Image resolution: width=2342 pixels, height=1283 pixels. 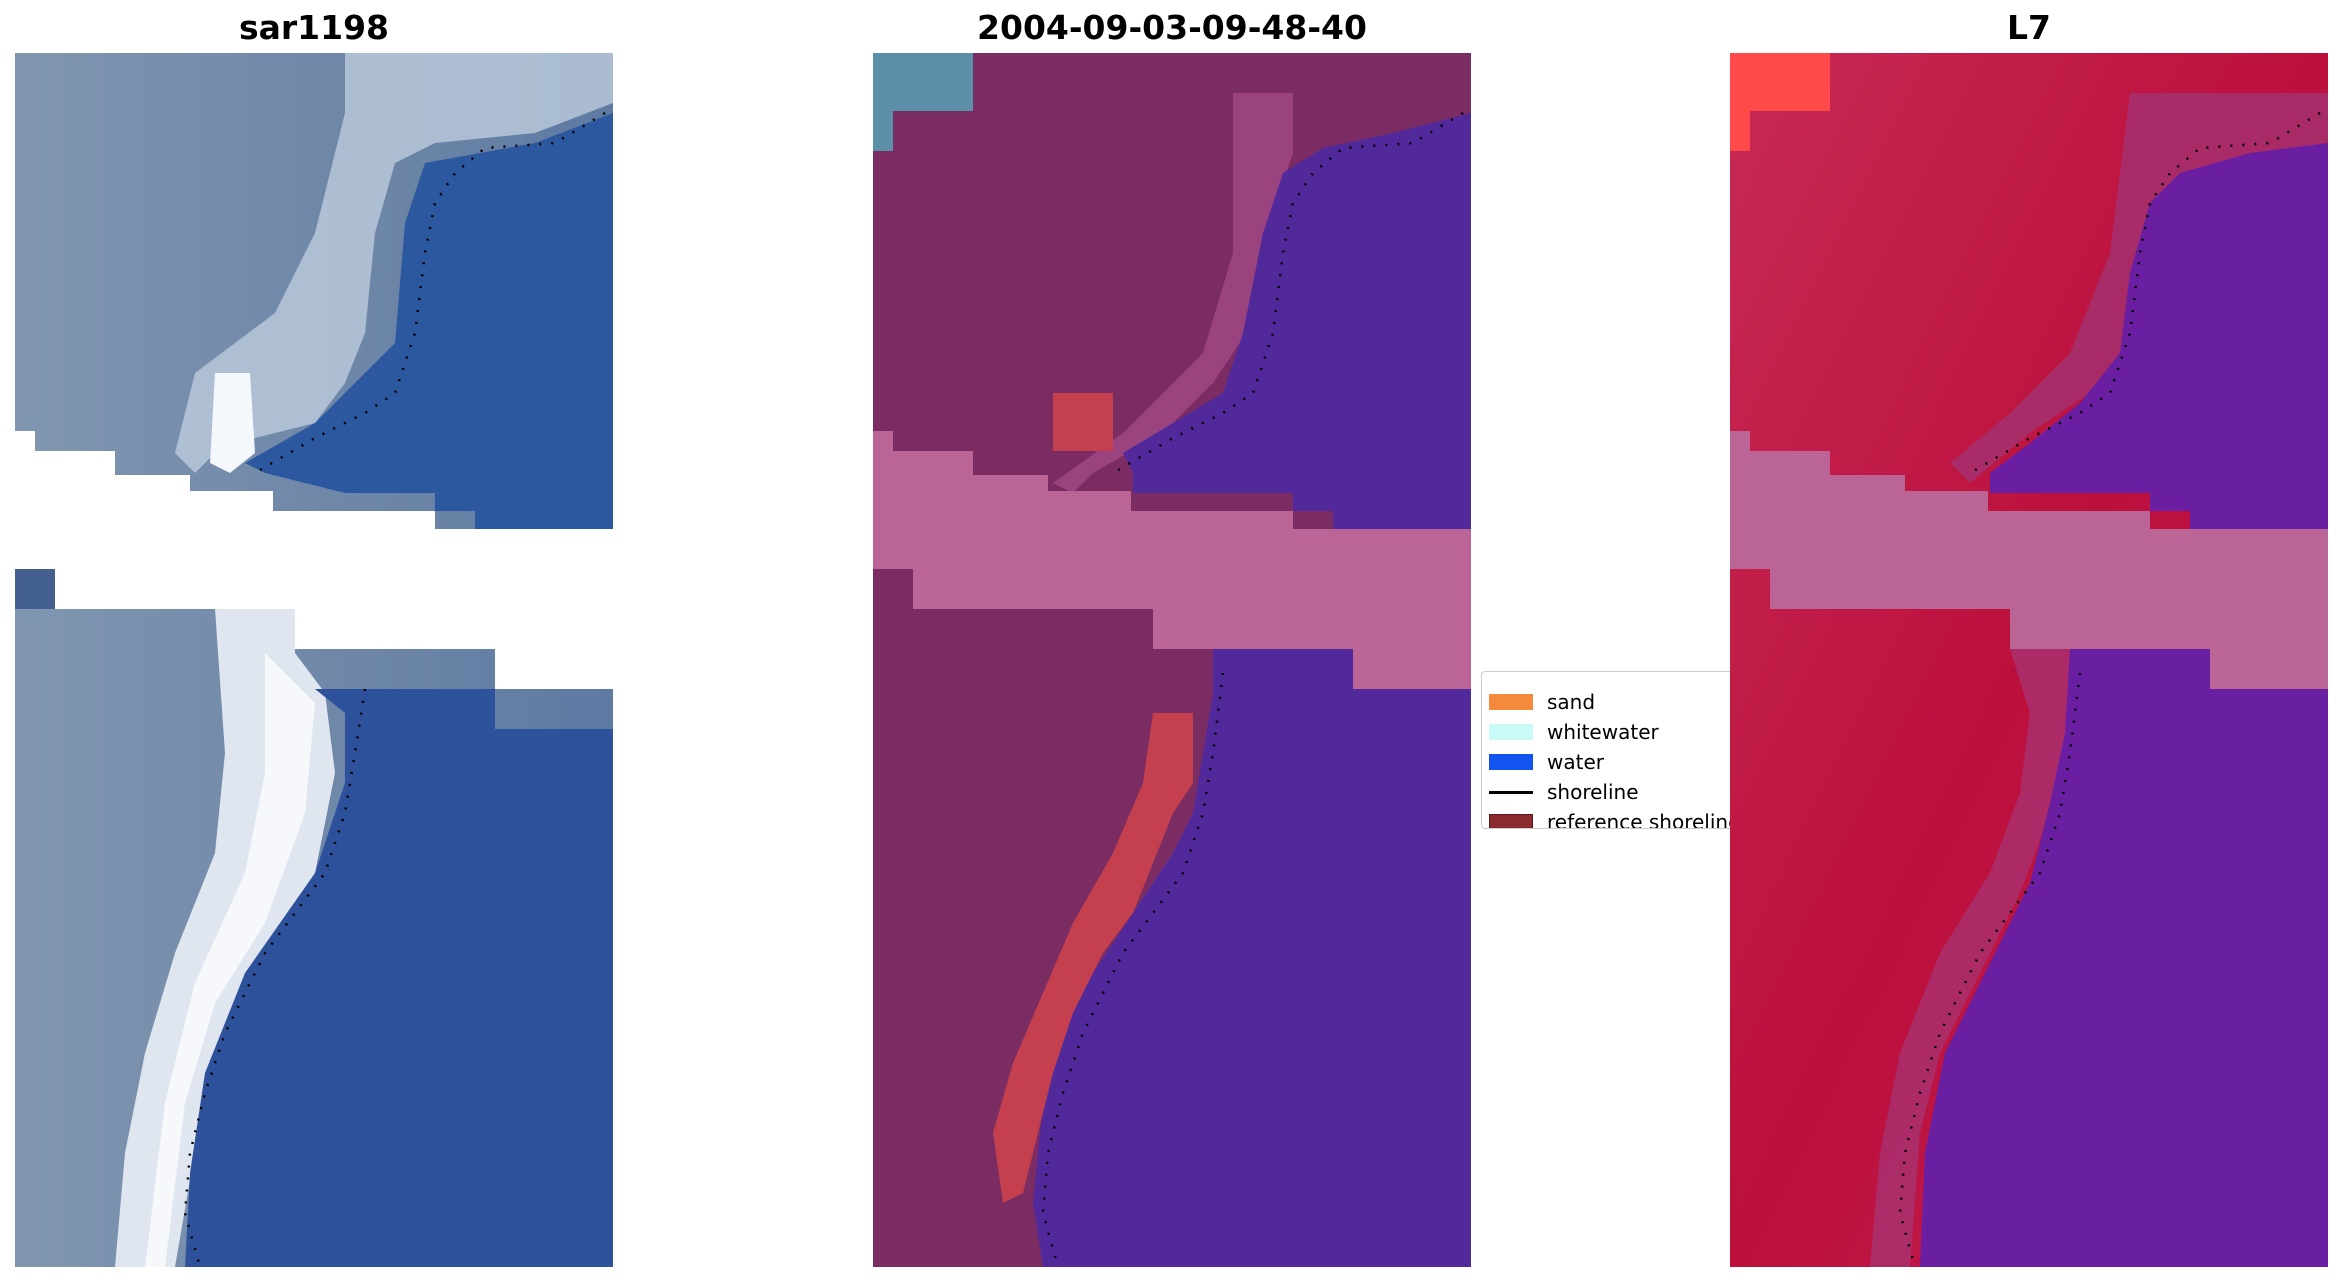 I want to click on ndwi-transition-bottom, so click(x=1970, y=958).